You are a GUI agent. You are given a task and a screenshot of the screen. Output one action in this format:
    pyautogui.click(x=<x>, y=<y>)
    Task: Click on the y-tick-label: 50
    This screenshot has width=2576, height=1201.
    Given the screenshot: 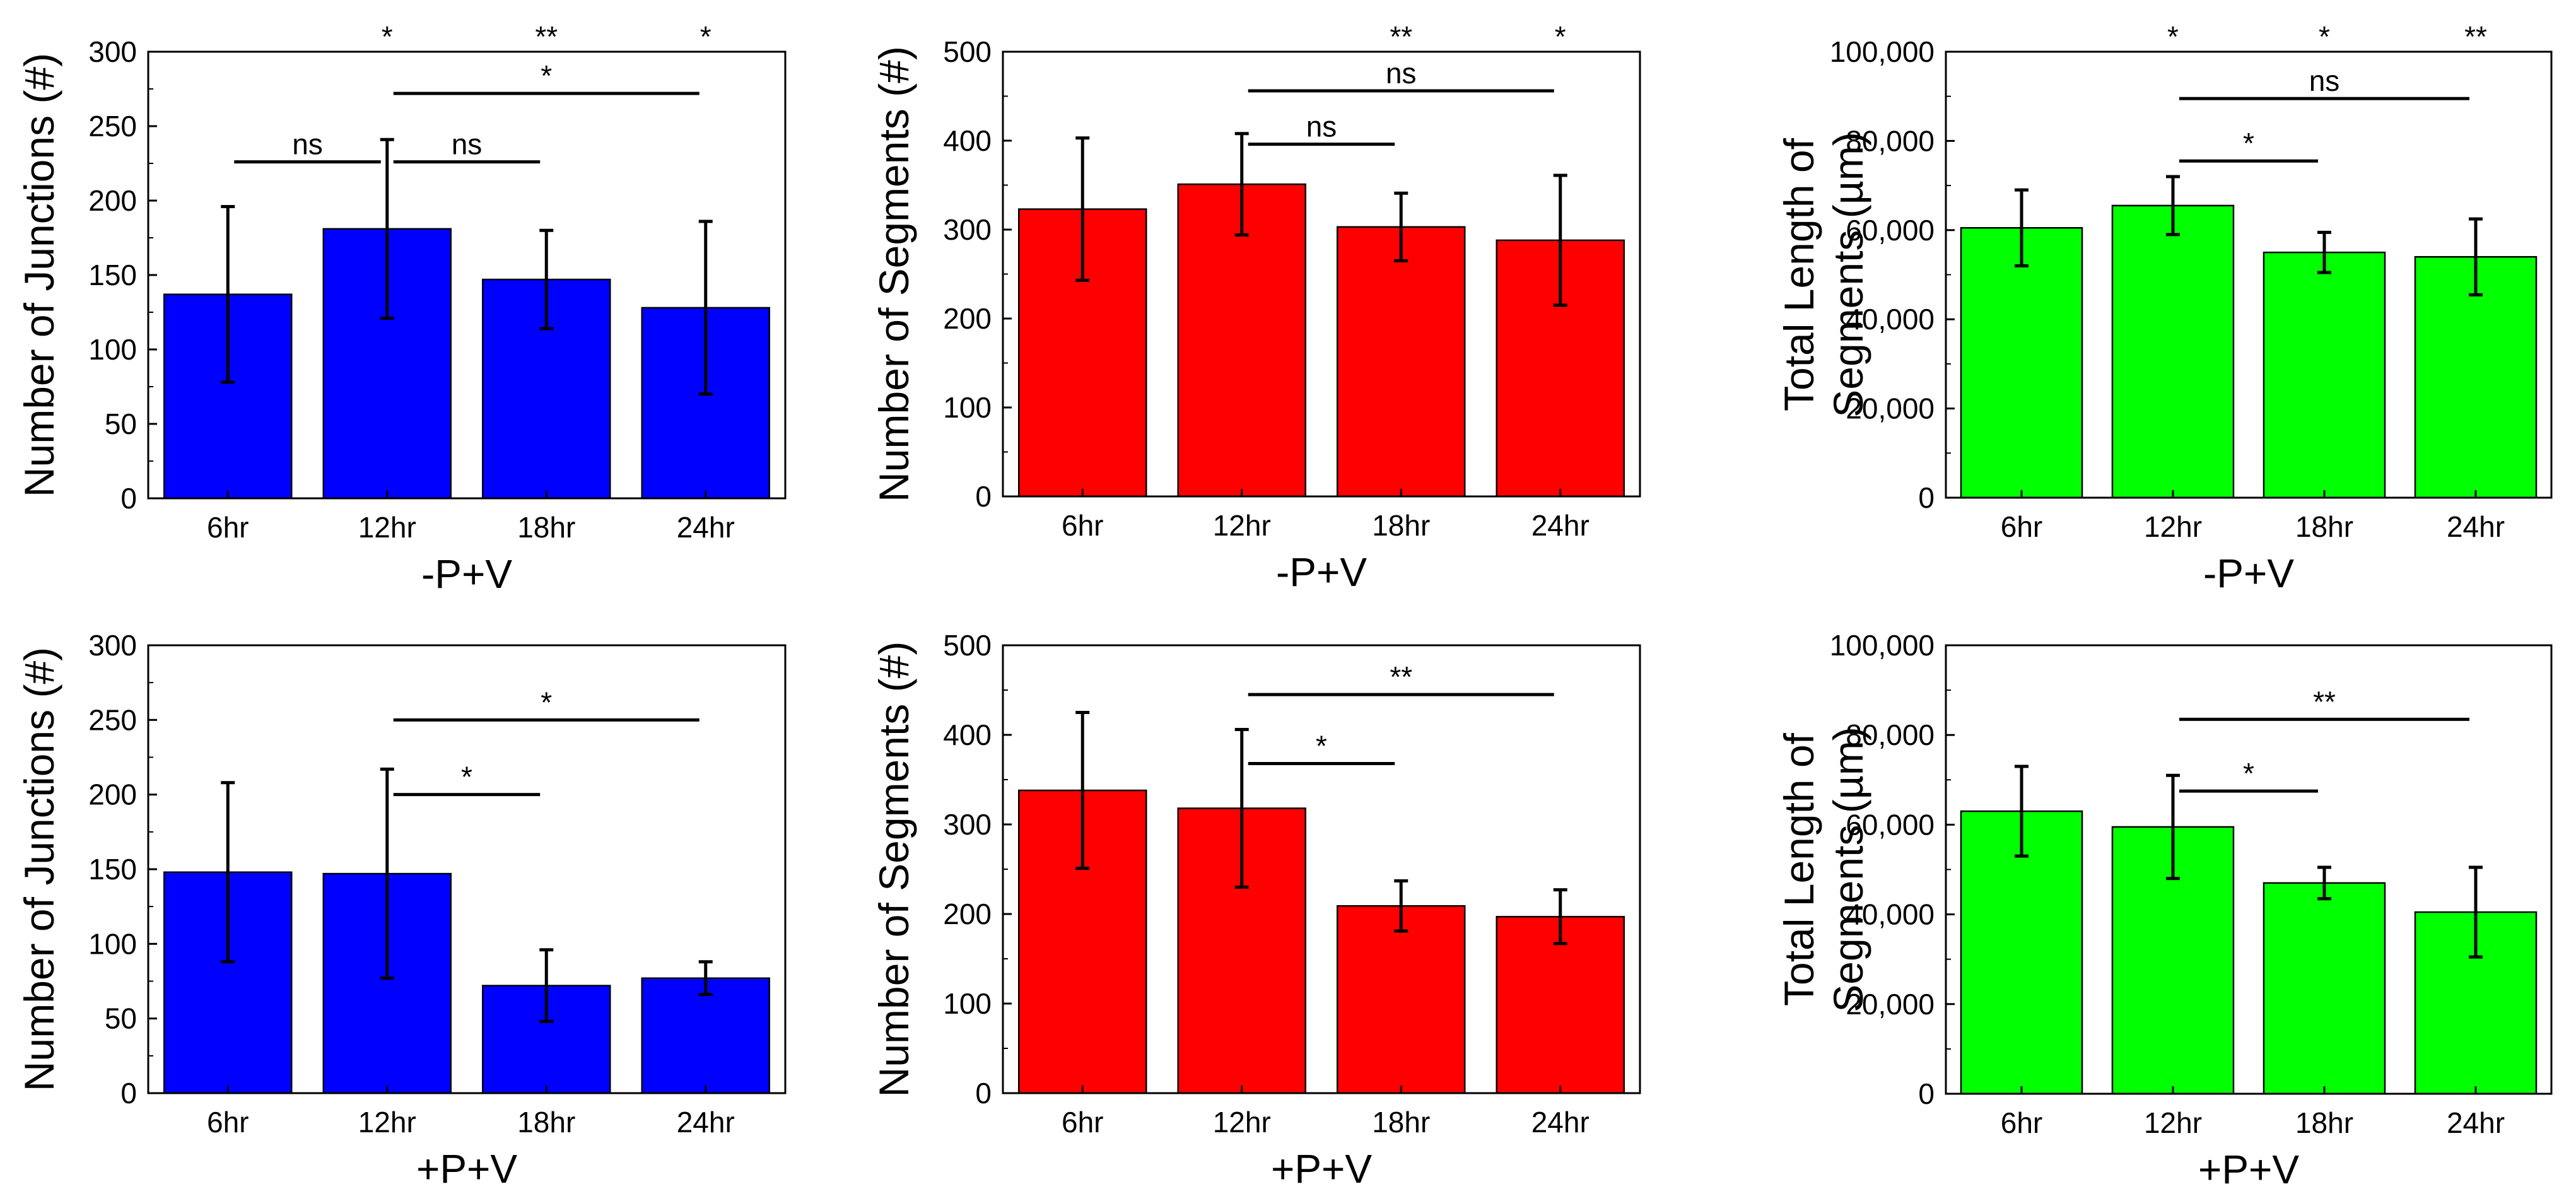 What is the action you would take?
    pyautogui.click(x=121, y=423)
    